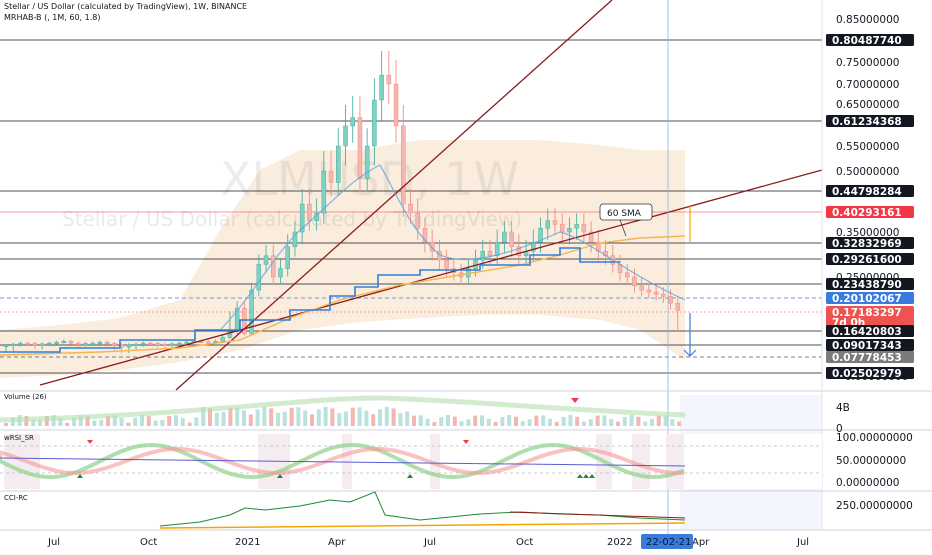  What do you see at coordinates (867, 20) in the screenshot?
I see `price-tick-label: 0.85000000` at bounding box center [867, 20].